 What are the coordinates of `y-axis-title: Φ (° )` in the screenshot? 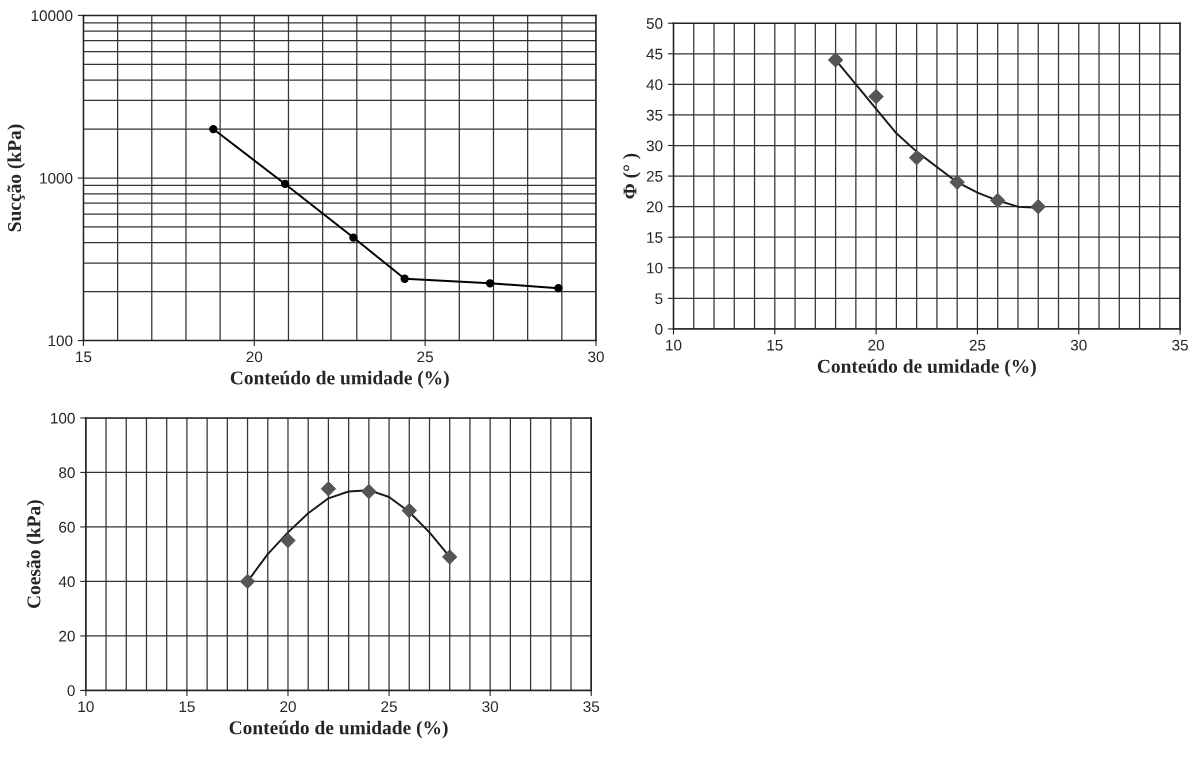 It's located at (631, 176).